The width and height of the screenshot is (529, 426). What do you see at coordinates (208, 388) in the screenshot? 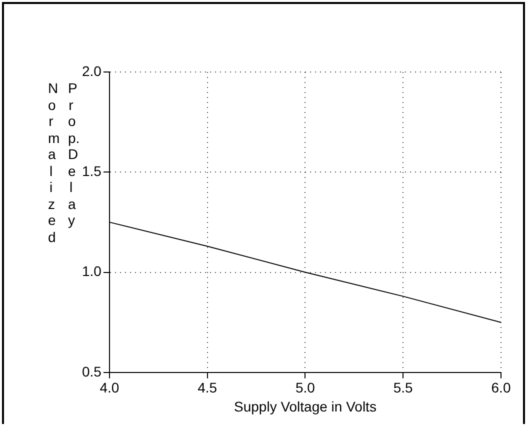
I see `x-tick-label: 4.5` at bounding box center [208, 388].